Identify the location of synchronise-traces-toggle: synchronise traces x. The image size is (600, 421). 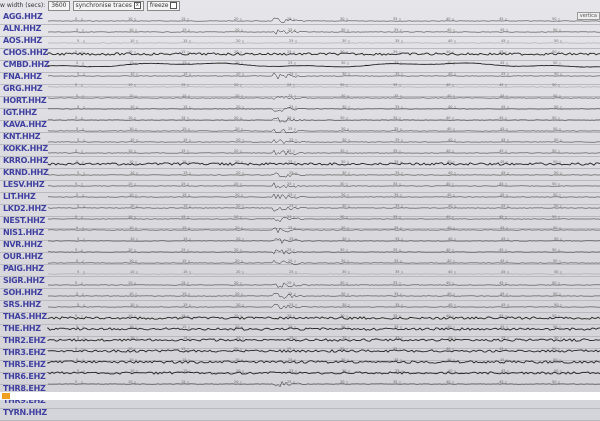
(108, 6).